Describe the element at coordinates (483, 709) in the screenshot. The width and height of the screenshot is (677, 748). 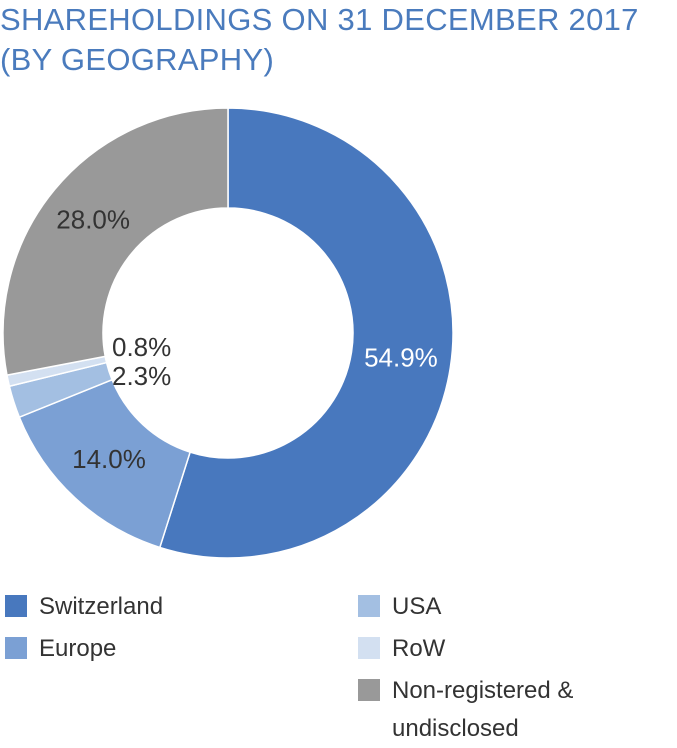
I see `legend-label: Non-registered & undisclosed` at that location.